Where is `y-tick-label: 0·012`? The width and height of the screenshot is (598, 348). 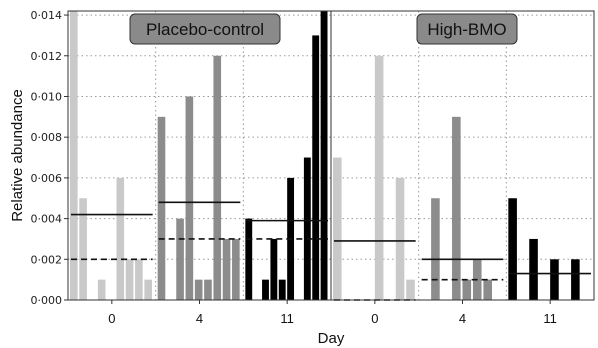
y-tick-label: 0·012 is located at coordinates (47, 56).